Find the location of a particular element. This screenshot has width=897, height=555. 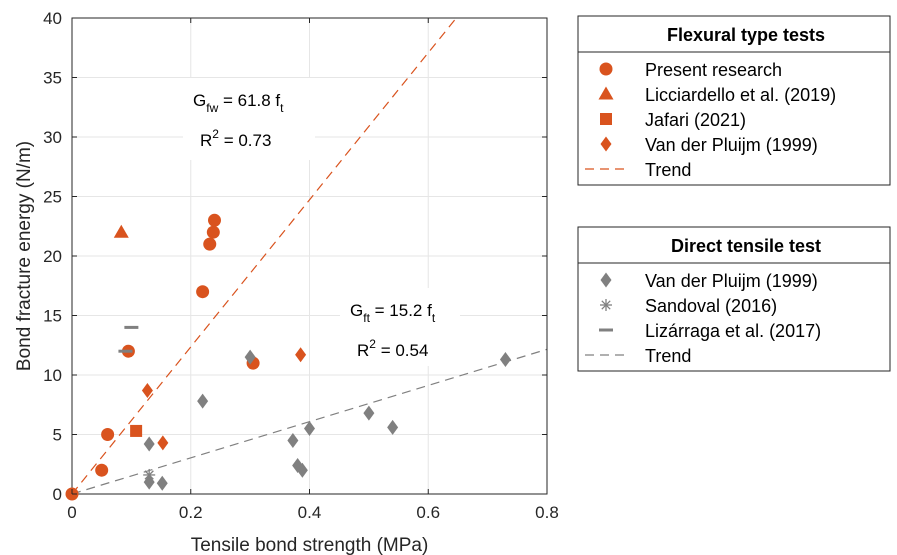

flexural-legend-diamond-marker is located at coordinates (606, 144).